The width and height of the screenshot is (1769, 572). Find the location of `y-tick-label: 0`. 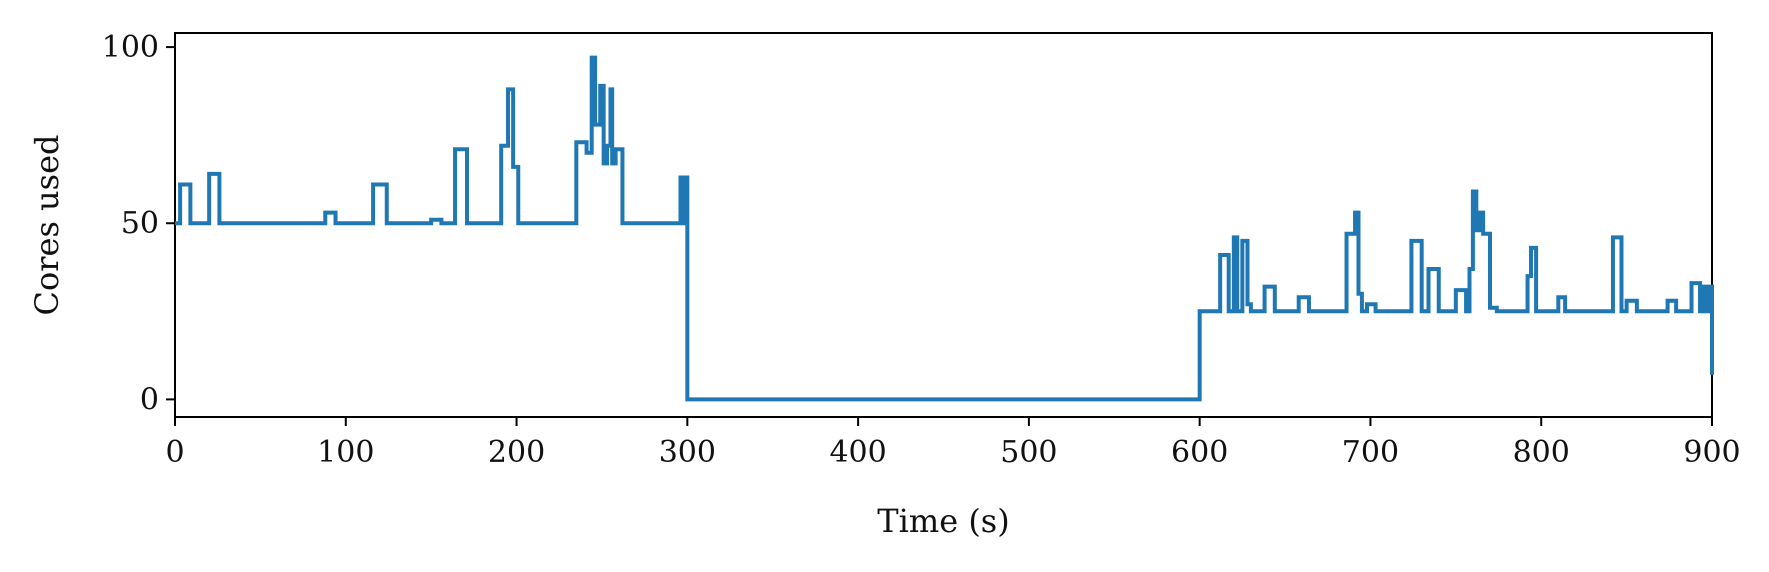

y-tick-label: 0 is located at coordinates (149, 399).